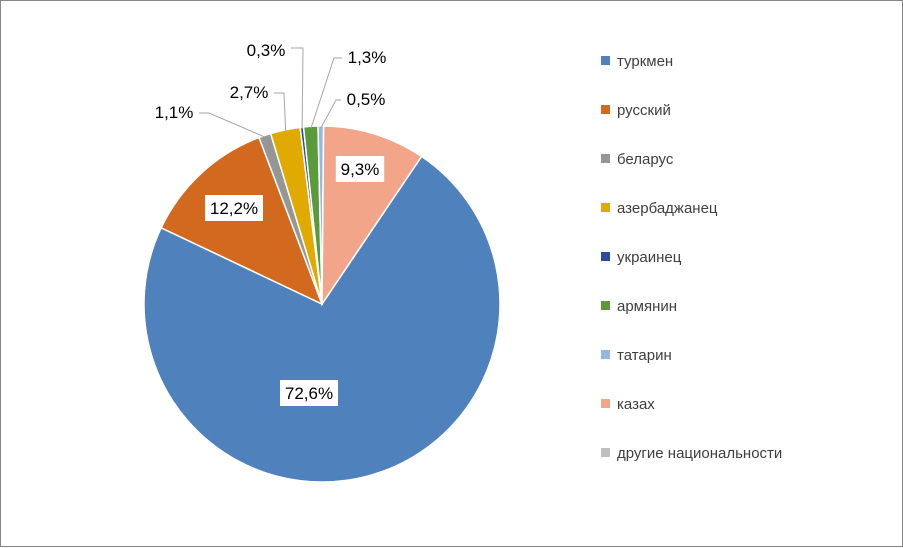 This screenshot has height=548, width=903. I want to click on data-label-6: 0,5%, so click(366, 99).